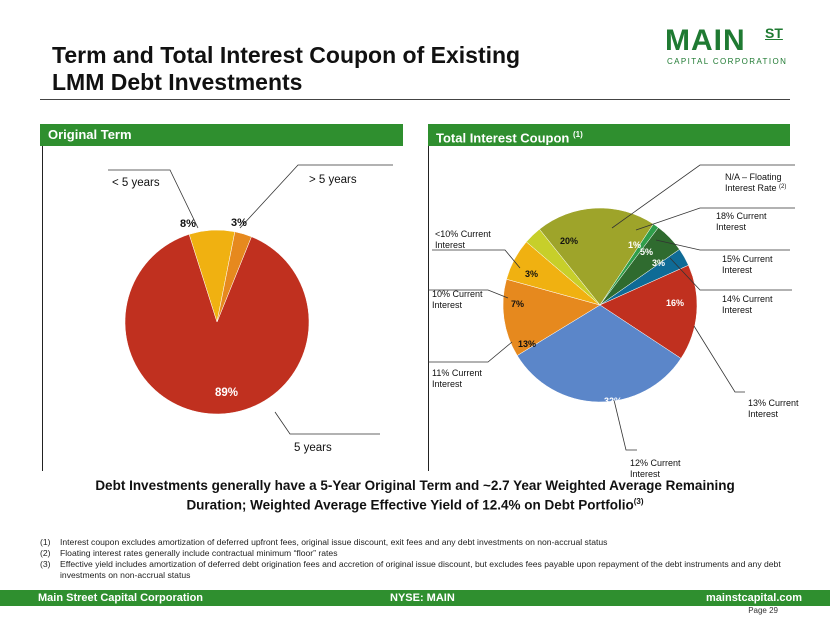 Image resolution: width=830 pixels, height=623 pixels. Describe the element at coordinates (517, 304) in the screenshot. I see `value-10: 7%` at that location.